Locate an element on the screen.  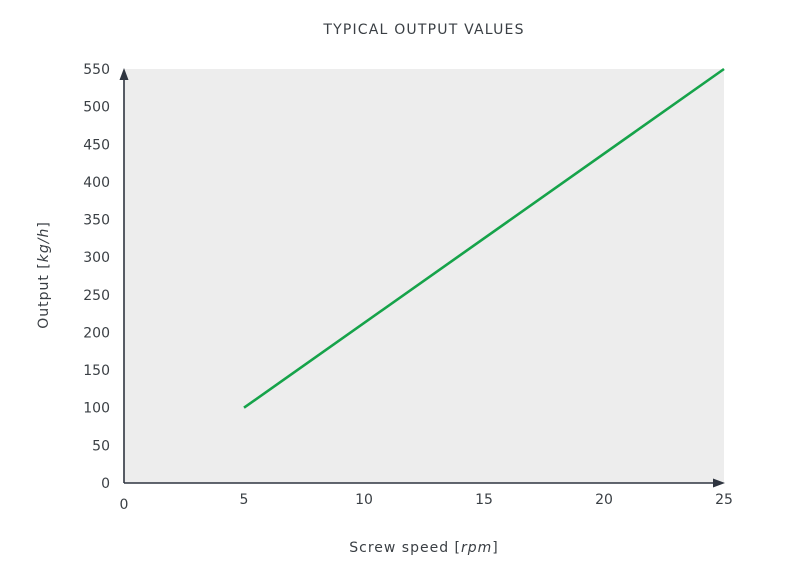
x-tick-label: 0 is located at coordinates (124, 505).